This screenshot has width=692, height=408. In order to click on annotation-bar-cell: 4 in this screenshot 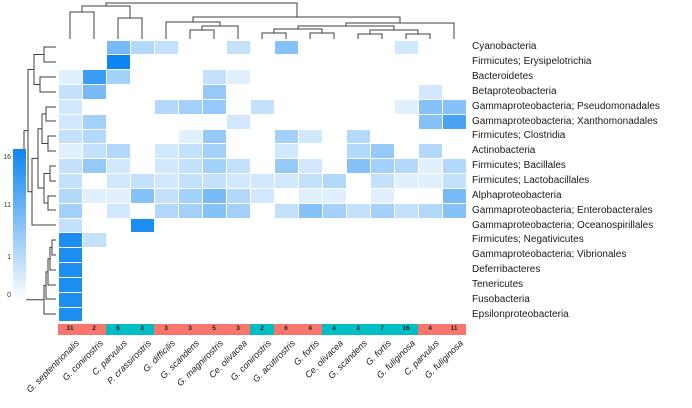, I will do `click(430, 329)`.